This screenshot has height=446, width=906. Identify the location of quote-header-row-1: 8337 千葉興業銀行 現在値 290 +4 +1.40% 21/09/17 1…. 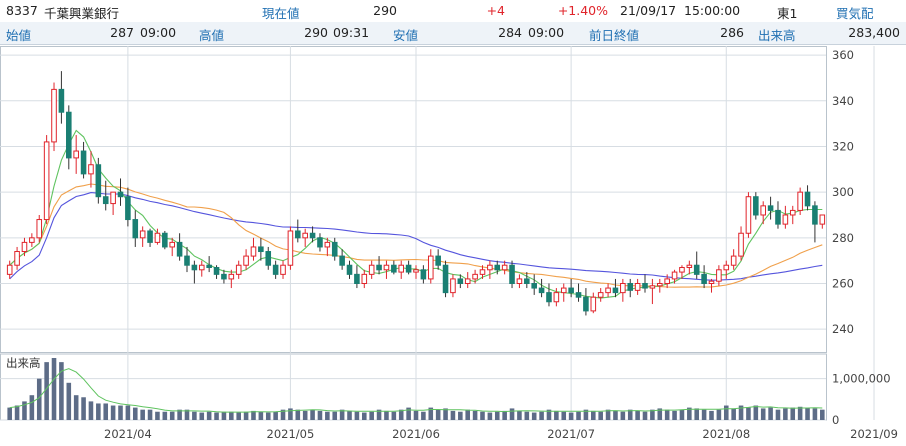
(453, 11).